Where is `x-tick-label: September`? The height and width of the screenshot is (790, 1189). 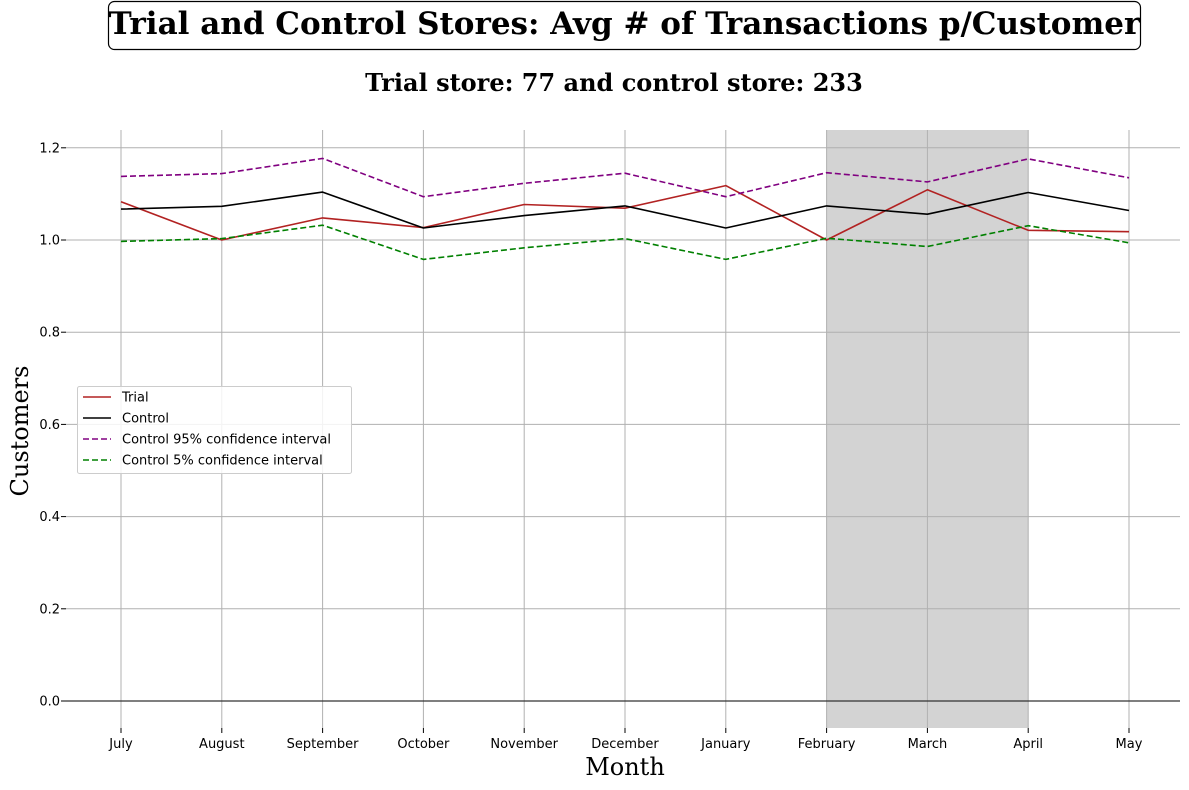 x-tick-label: September is located at coordinates (323, 744).